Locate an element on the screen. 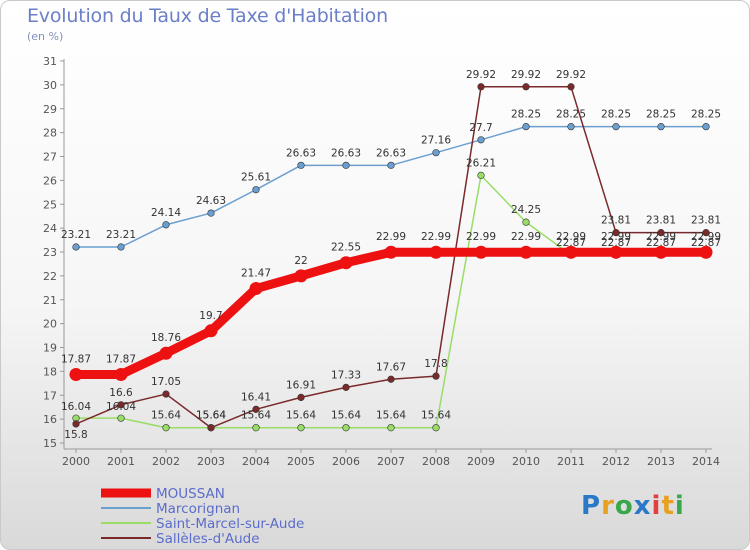  data-label: 22.87 is located at coordinates (661, 243).